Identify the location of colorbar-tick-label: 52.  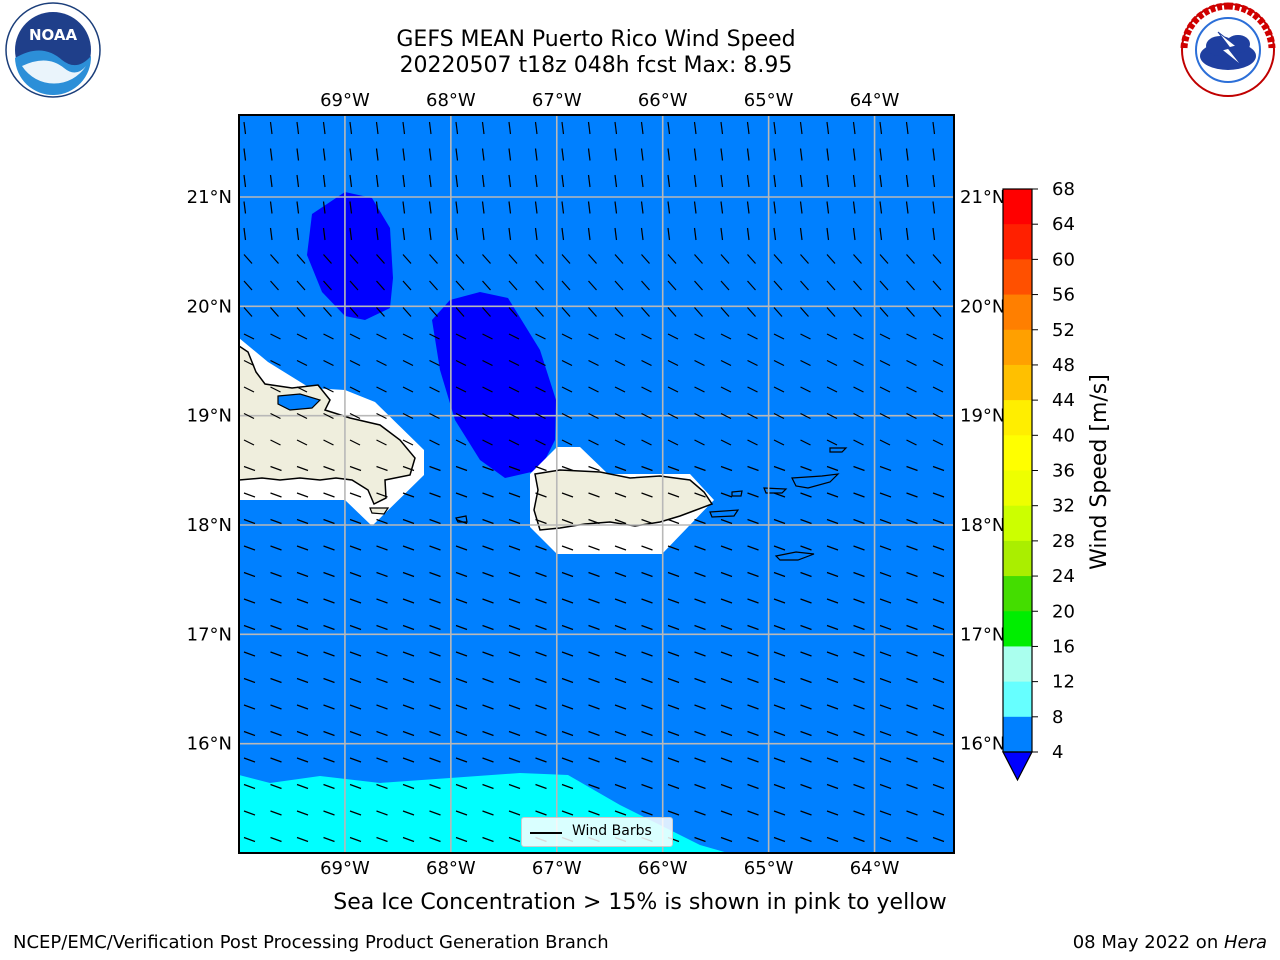
(1063, 330).